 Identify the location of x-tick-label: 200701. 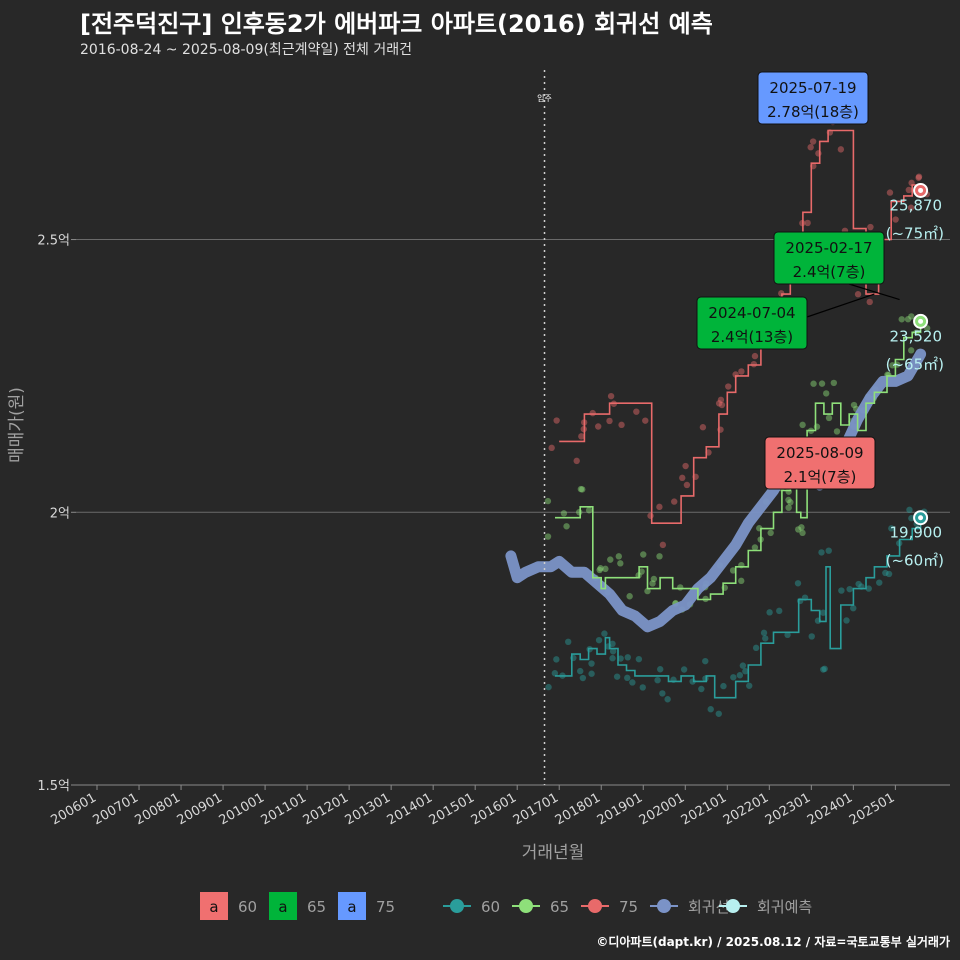
(116, 809).